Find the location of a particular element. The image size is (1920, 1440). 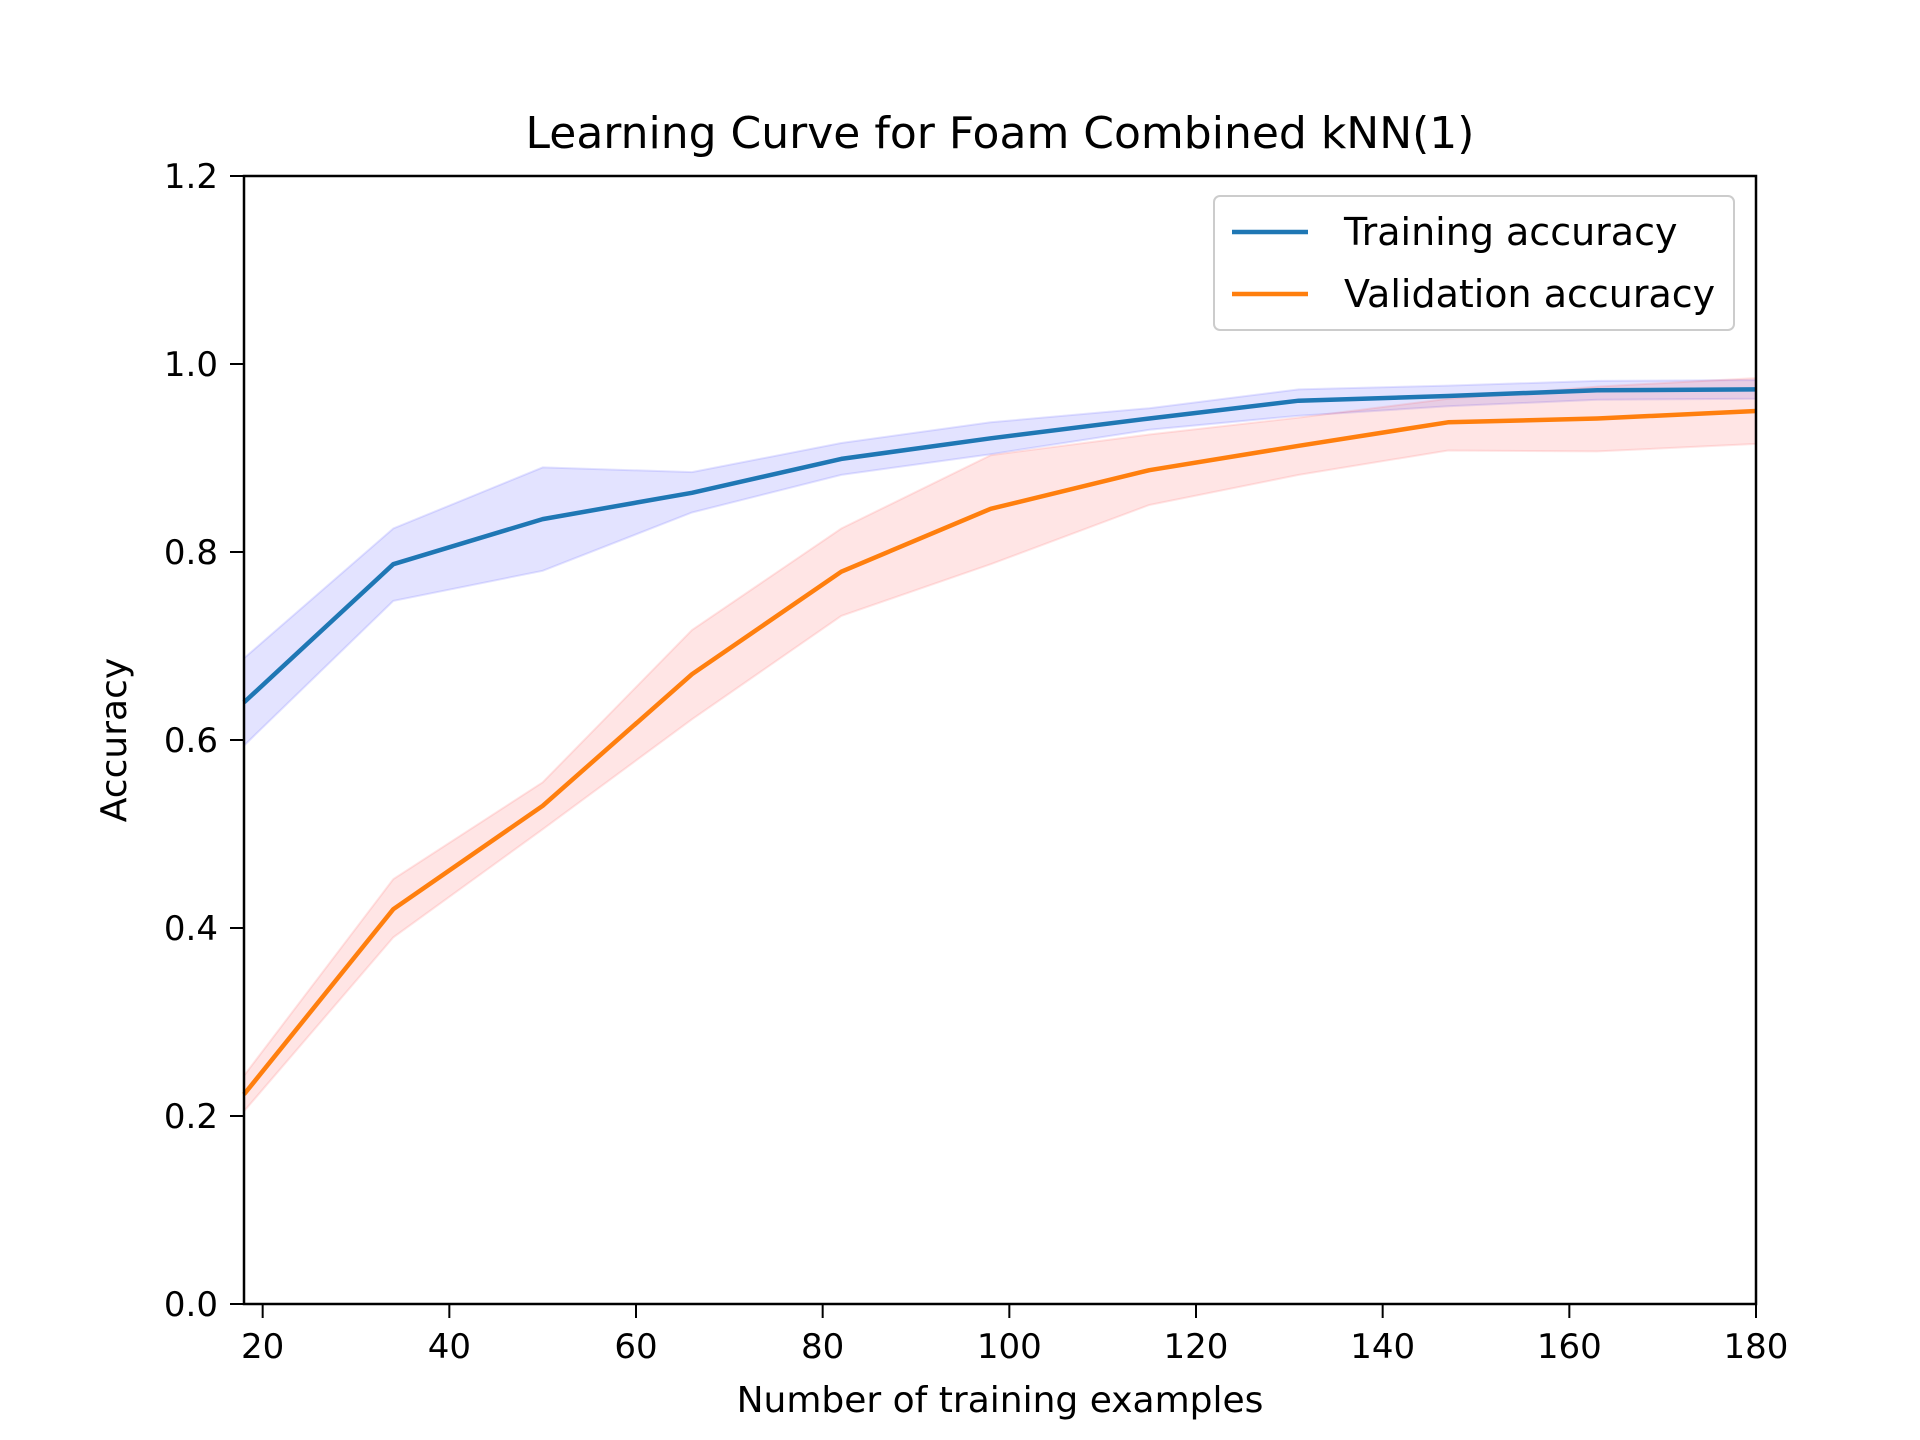

x-axis-label: Number of training examples is located at coordinates (1000, 1400).